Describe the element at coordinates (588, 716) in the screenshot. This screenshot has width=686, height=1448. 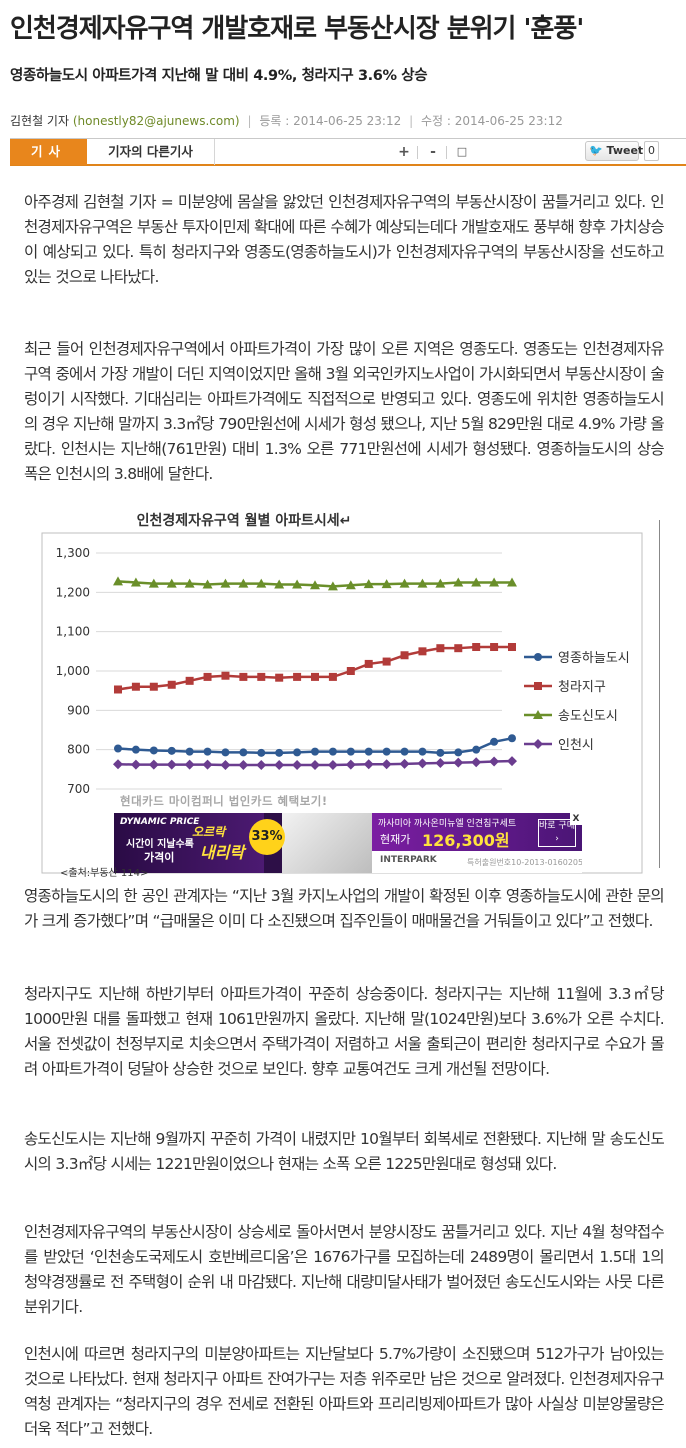
I see `legend-label: 송도신도시` at that location.